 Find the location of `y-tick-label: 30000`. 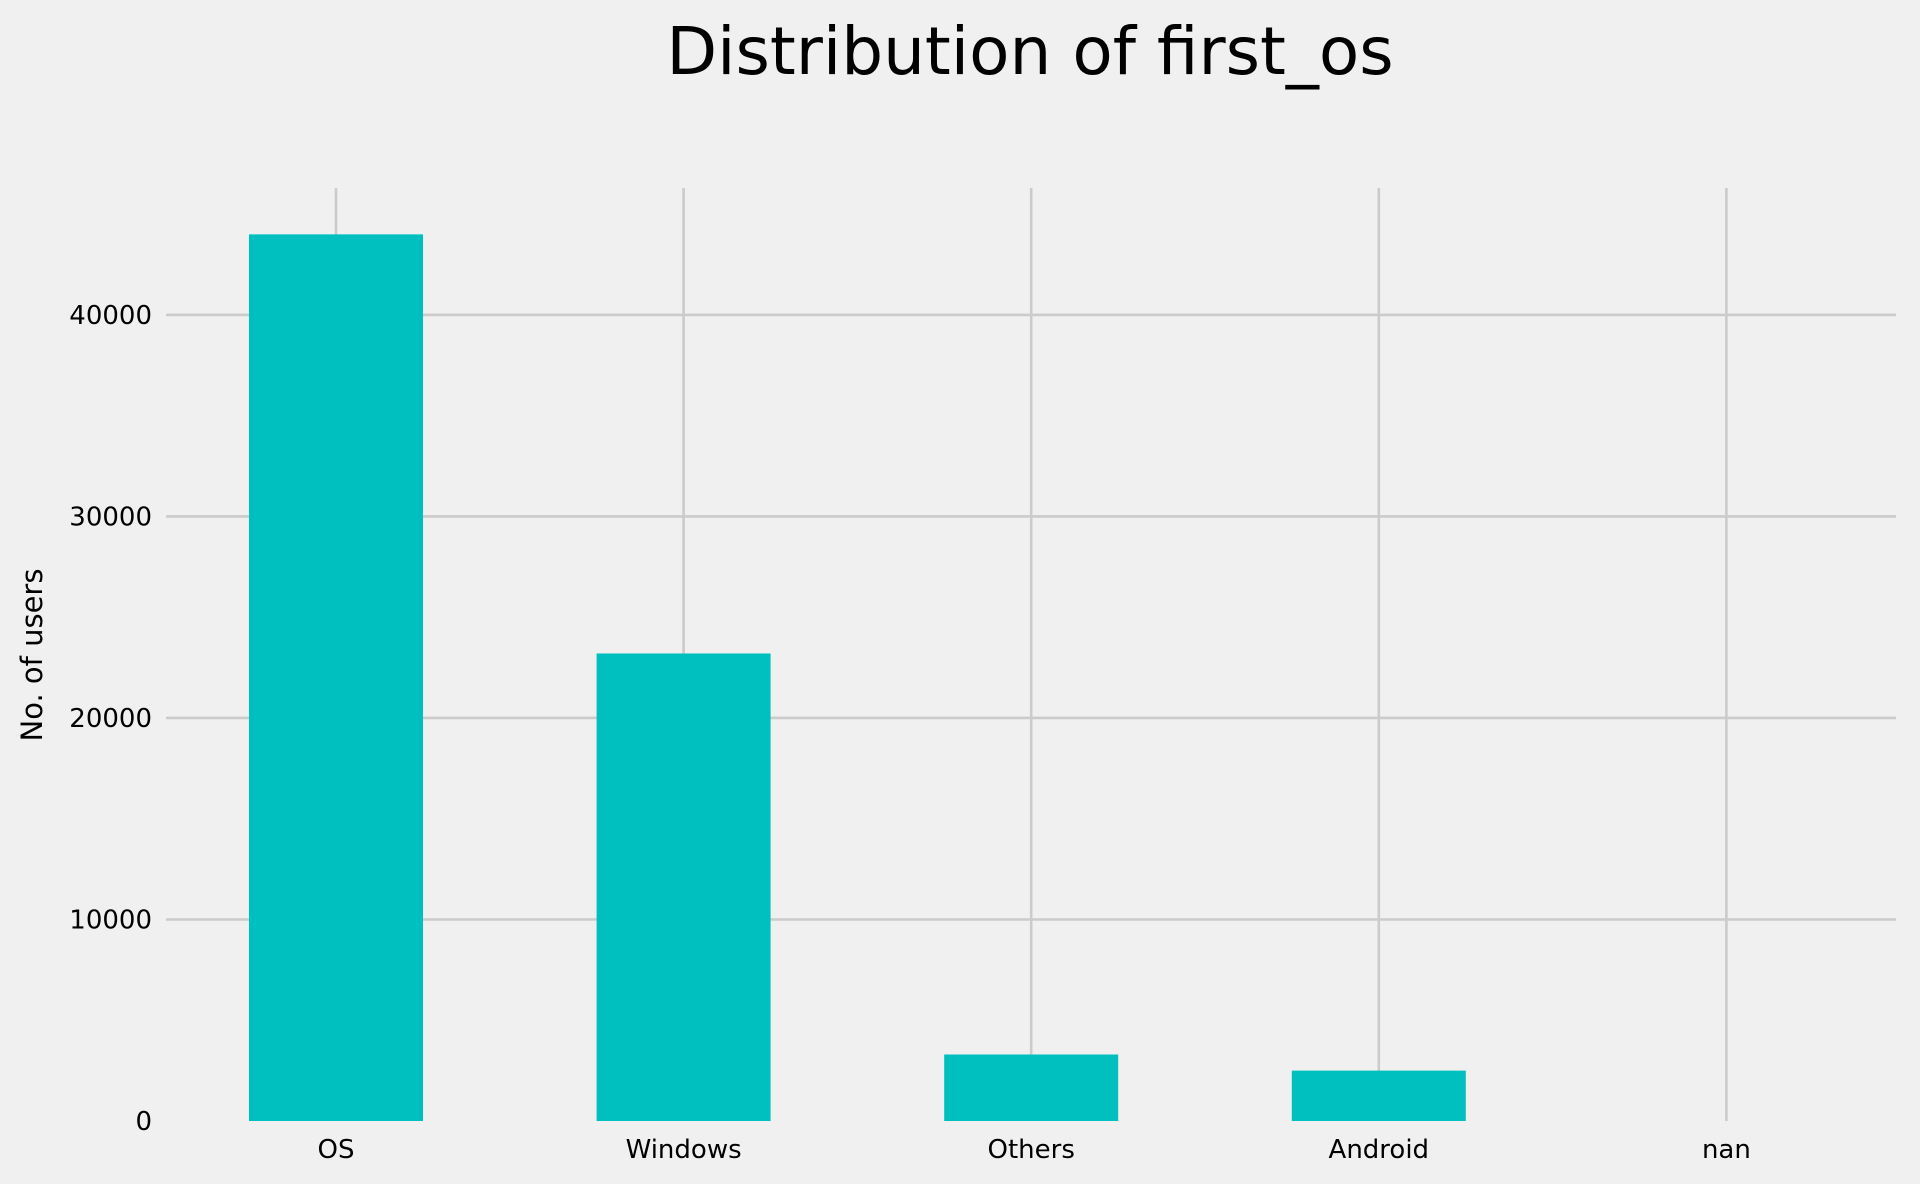

y-tick-label: 30000 is located at coordinates (110, 517).